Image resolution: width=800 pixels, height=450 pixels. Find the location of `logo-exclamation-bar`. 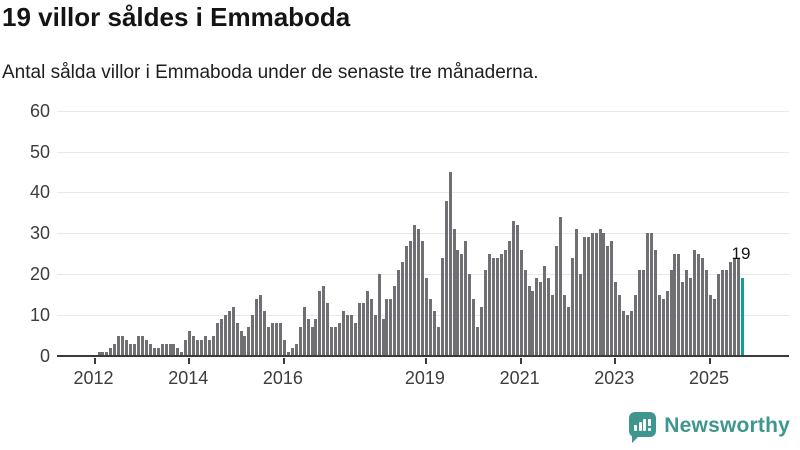

logo-exclamation-bar is located at coordinates (649, 422).